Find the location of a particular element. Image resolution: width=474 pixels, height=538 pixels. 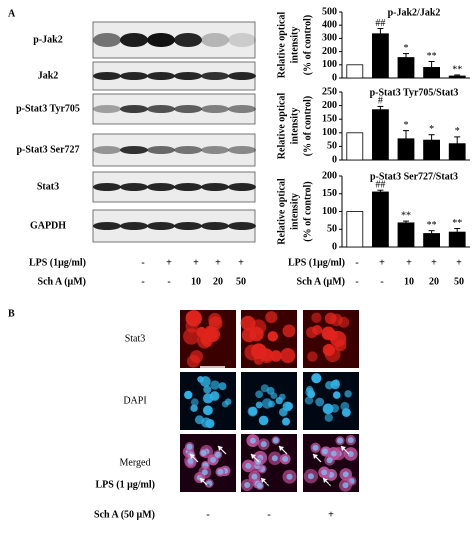

treatment-value: 20 is located at coordinates (434, 281).